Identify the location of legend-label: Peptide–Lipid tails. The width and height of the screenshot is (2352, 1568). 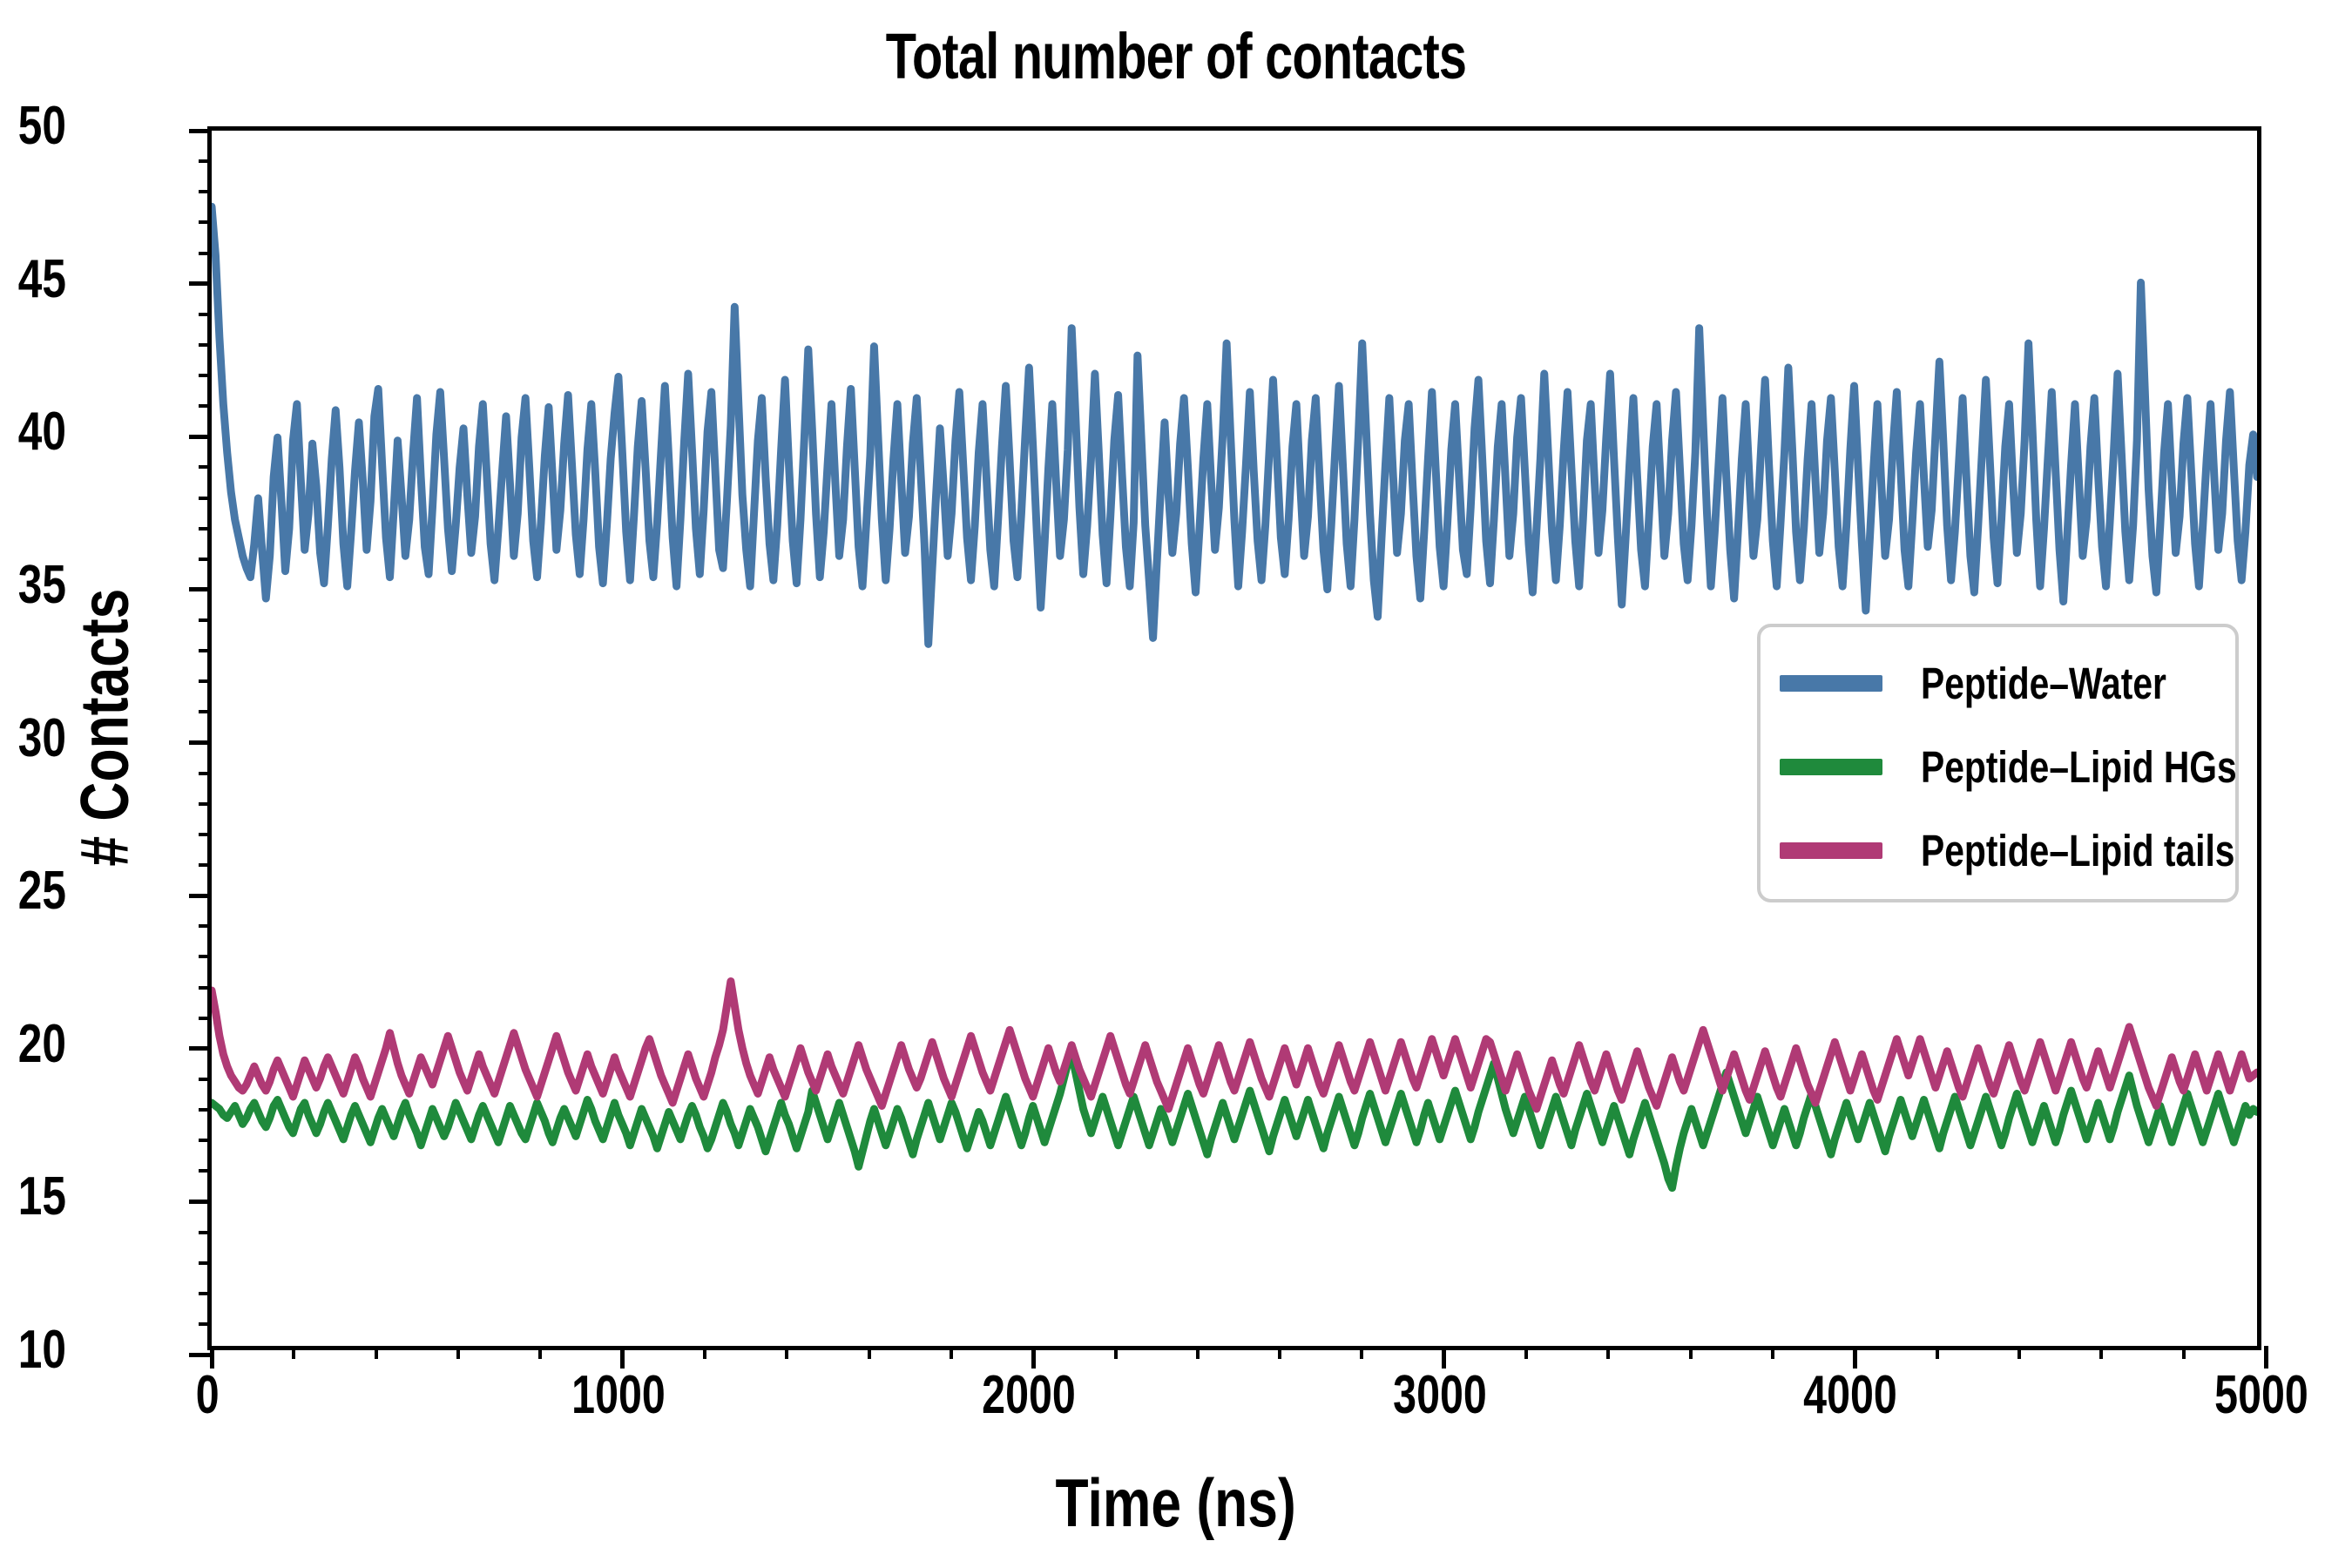
(2117, 850).